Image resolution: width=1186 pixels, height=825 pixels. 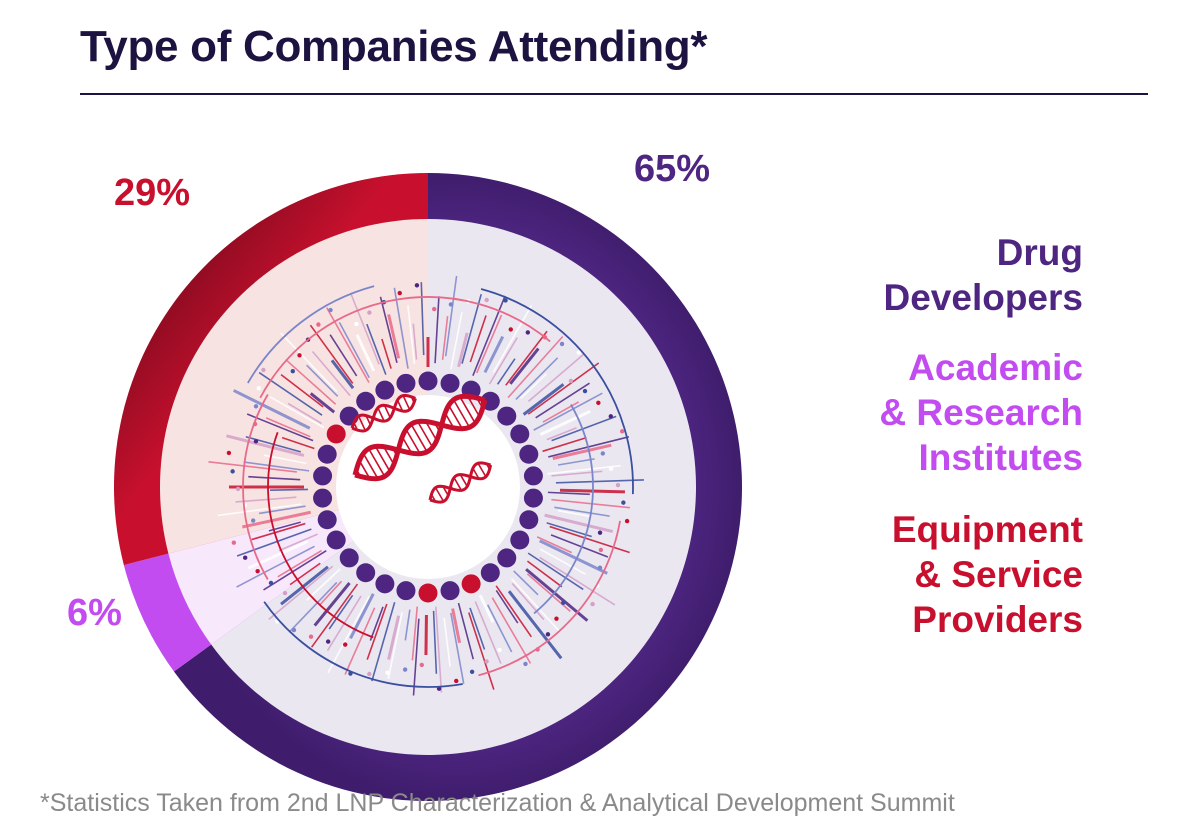 I want to click on title-divider, so click(x=614, y=94).